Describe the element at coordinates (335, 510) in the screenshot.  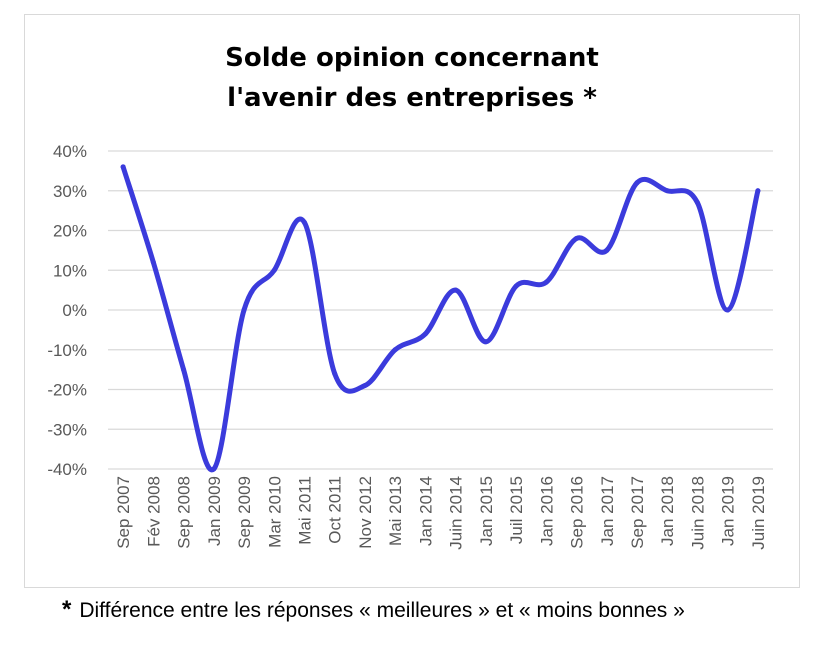
I see `x-tick-label: Oct 2011` at that location.